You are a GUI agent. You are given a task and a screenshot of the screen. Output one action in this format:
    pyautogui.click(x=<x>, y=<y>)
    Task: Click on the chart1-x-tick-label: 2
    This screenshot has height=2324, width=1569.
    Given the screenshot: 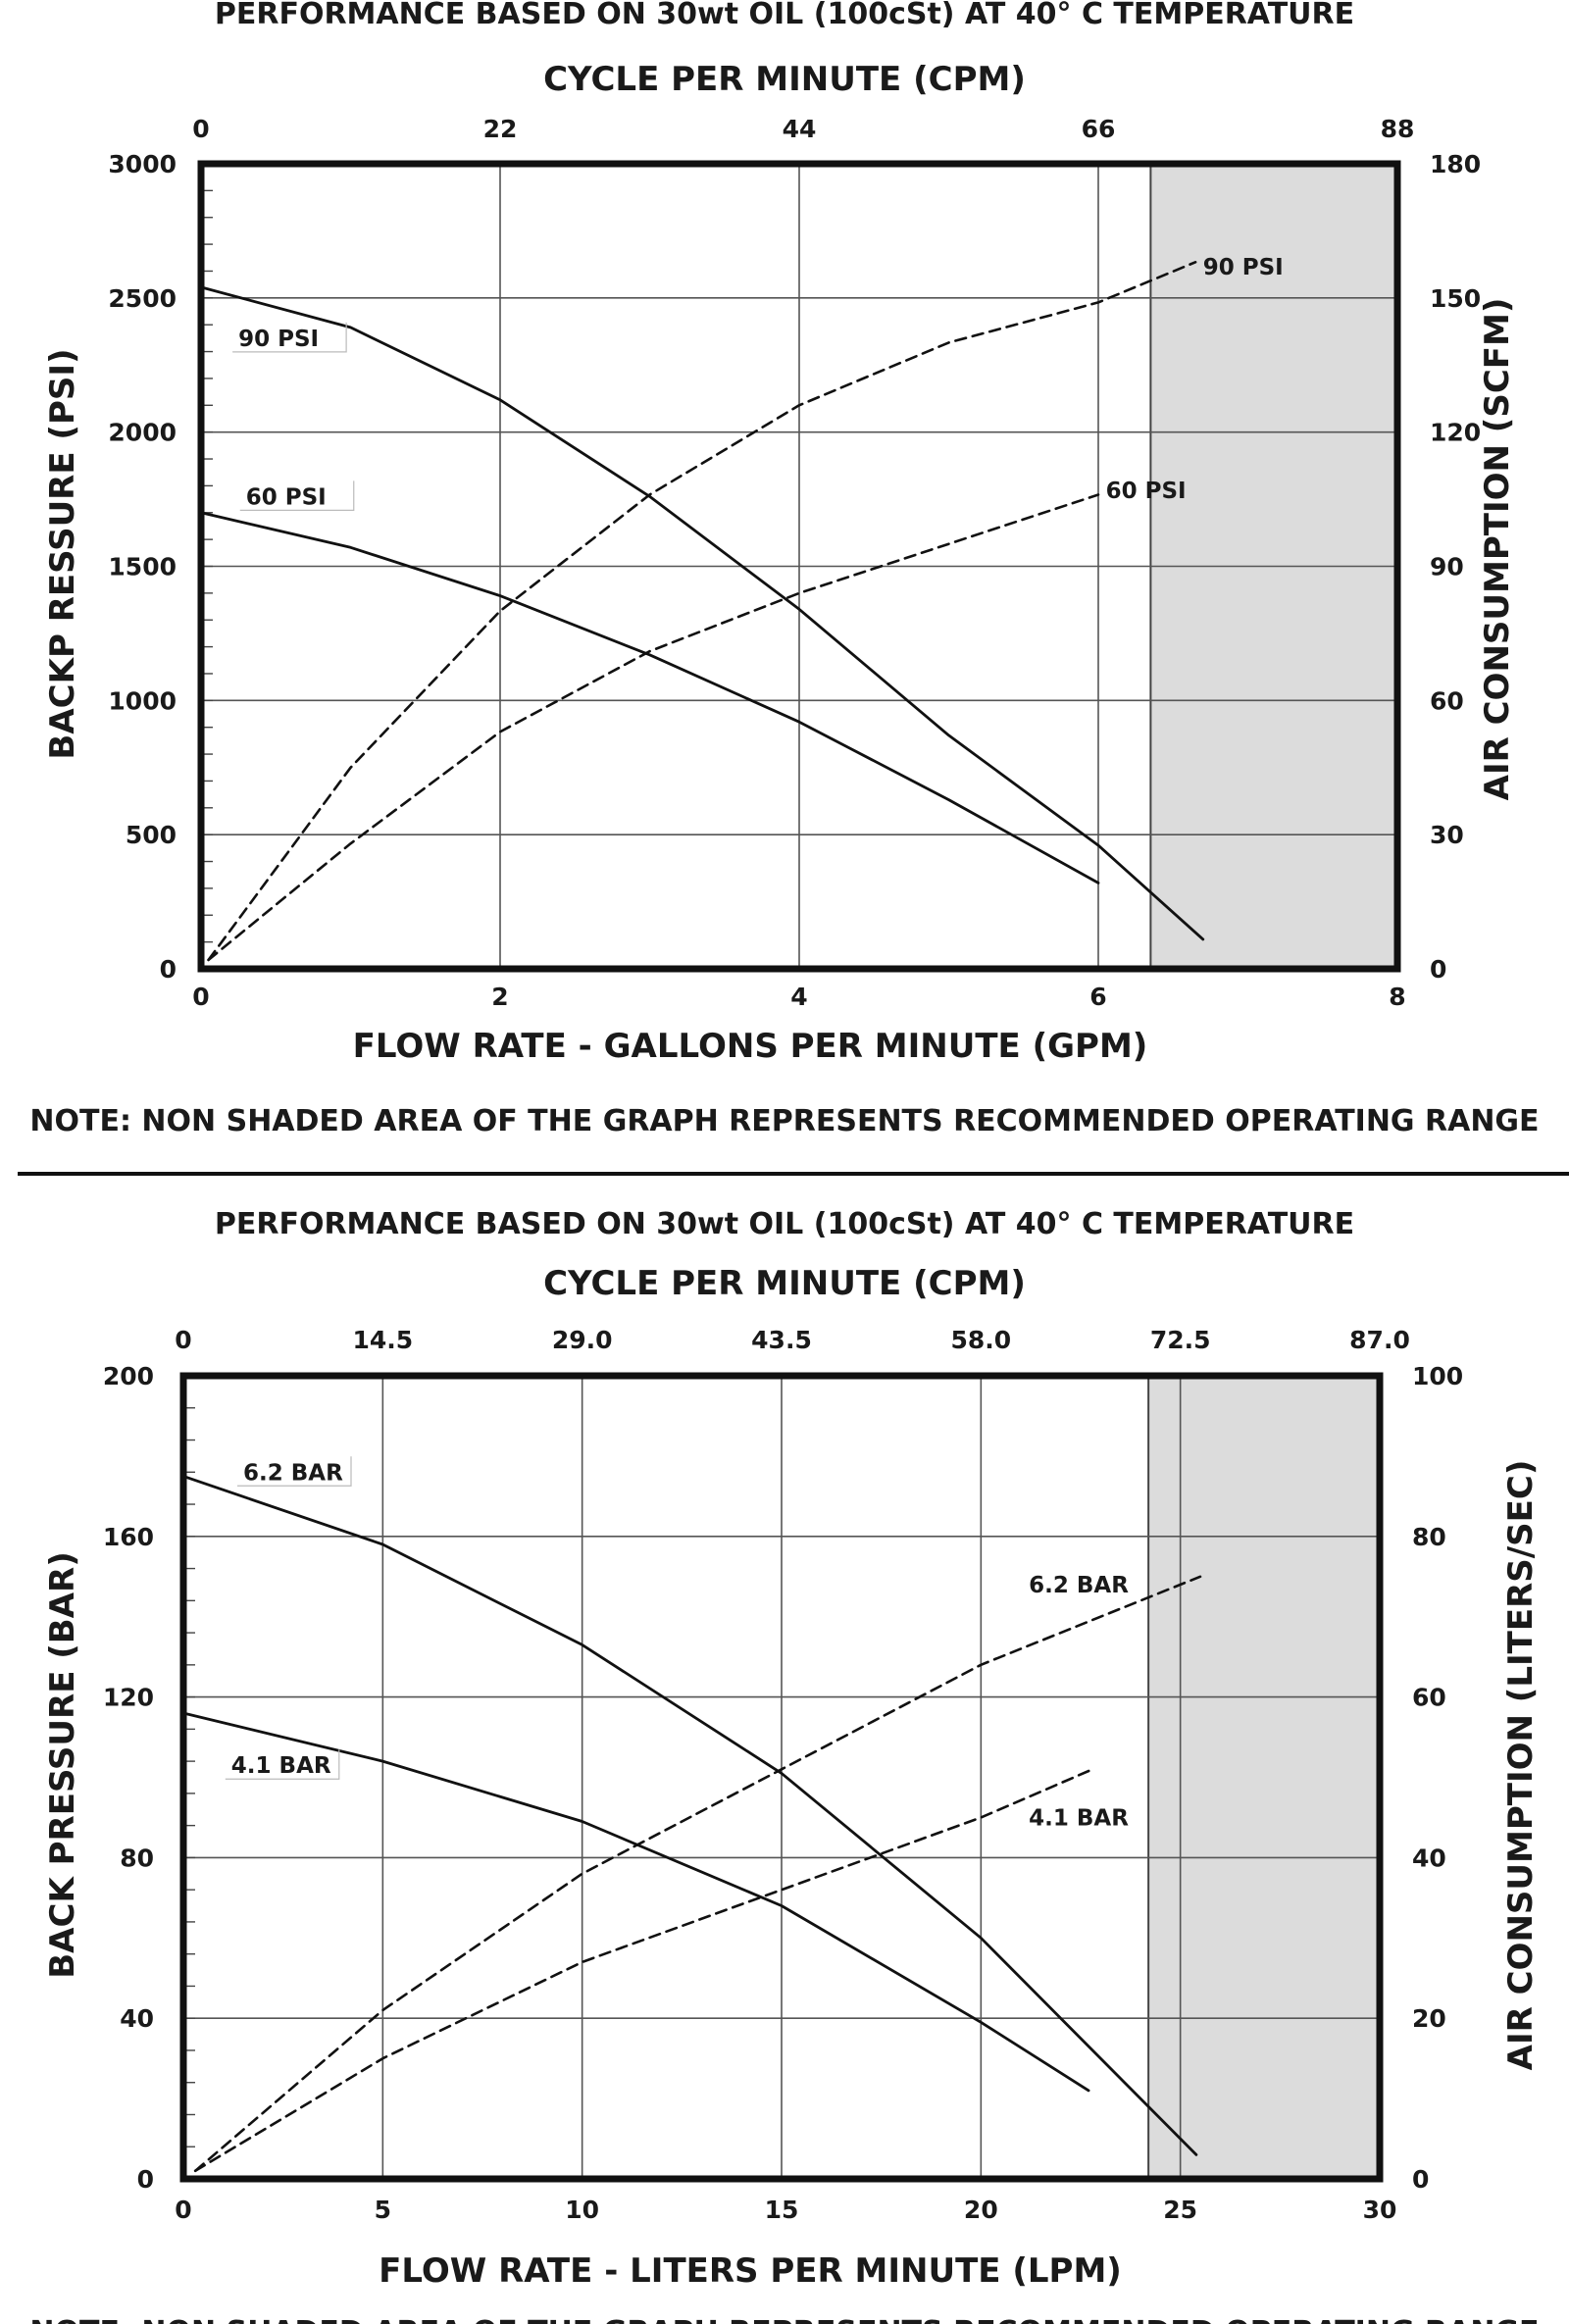 What is the action you would take?
    pyautogui.click(x=499, y=997)
    